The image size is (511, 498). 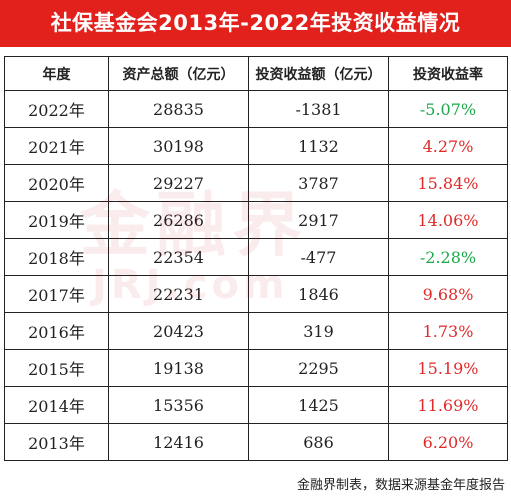 I want to click on cell-assets: 12416, so click(x=178, y=442).